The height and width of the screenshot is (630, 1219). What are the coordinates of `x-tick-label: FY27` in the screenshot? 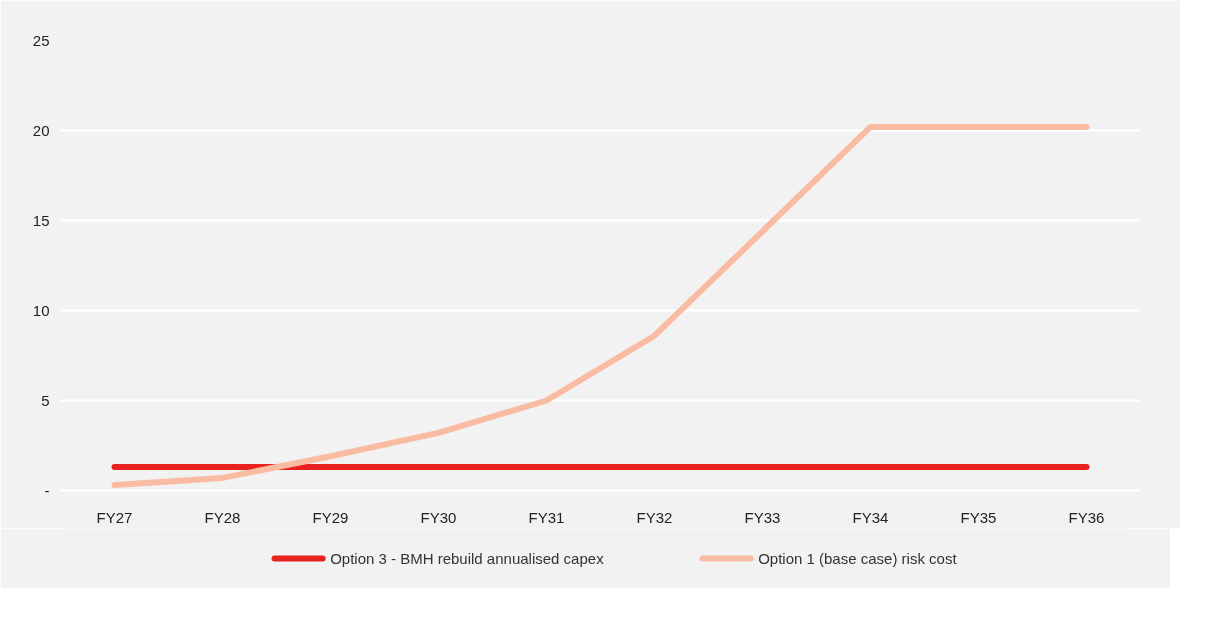 It's located at (114, 517).